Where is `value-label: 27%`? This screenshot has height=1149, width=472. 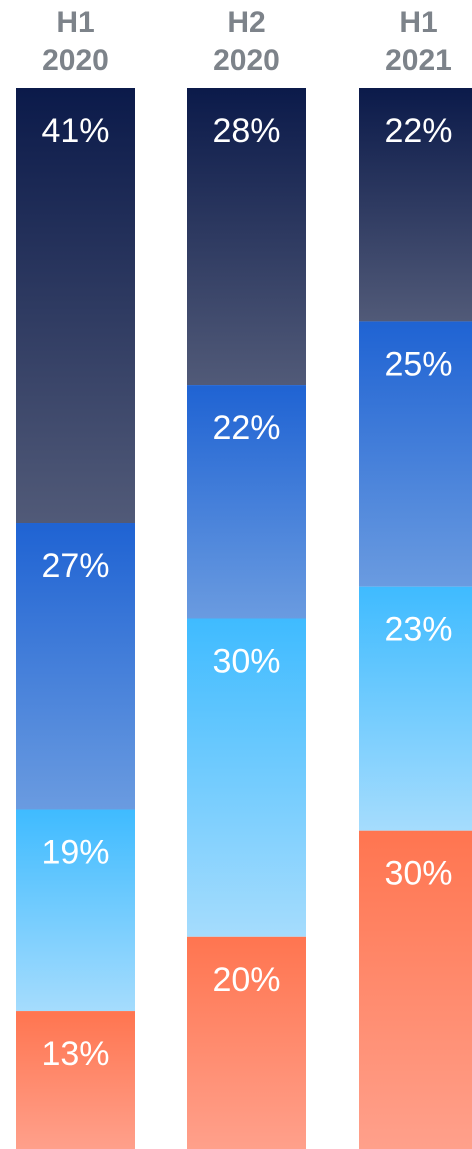
value-label: 27% is located at coordinates (75, 566).